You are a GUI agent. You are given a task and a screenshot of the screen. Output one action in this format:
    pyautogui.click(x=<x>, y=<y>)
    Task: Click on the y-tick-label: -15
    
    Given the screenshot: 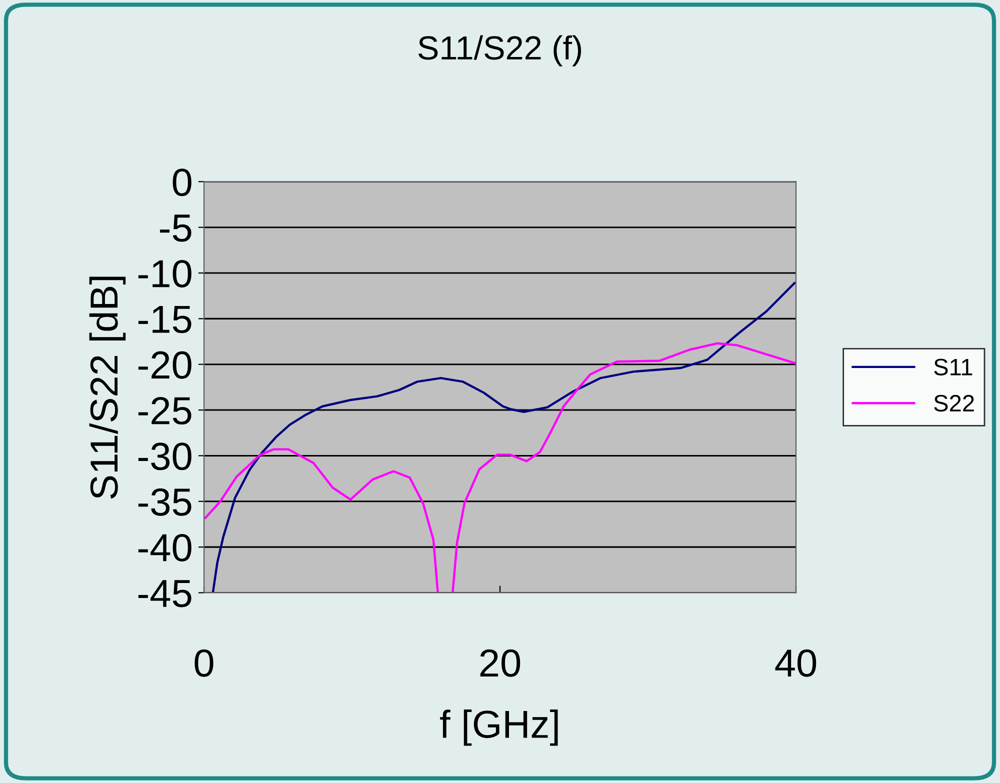 What is the action you would take?
    pyautogui.click(x=165, y=320)
    